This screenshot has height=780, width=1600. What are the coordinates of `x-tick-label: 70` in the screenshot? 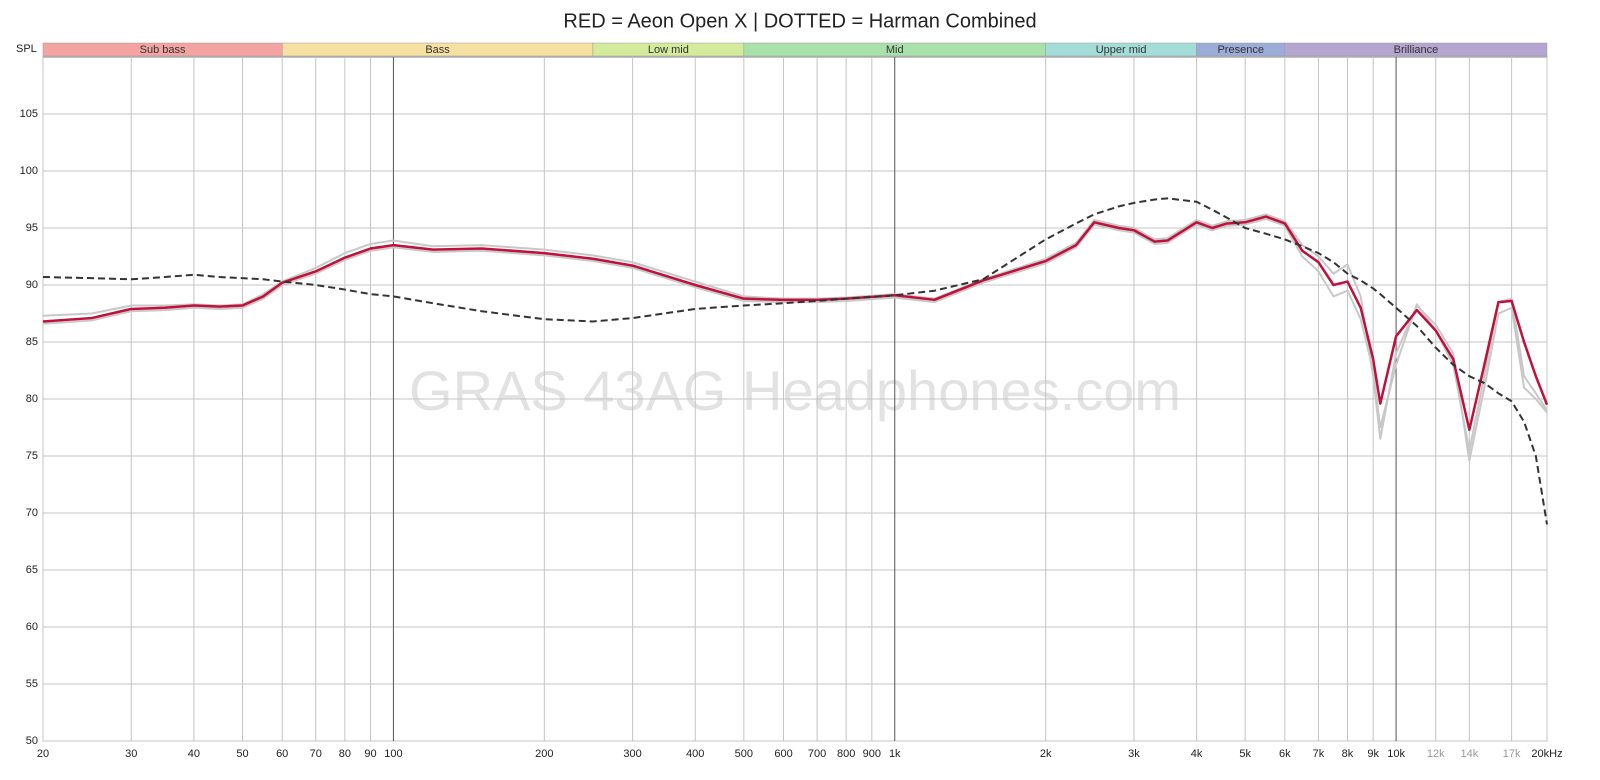 It's located at (316, 754).